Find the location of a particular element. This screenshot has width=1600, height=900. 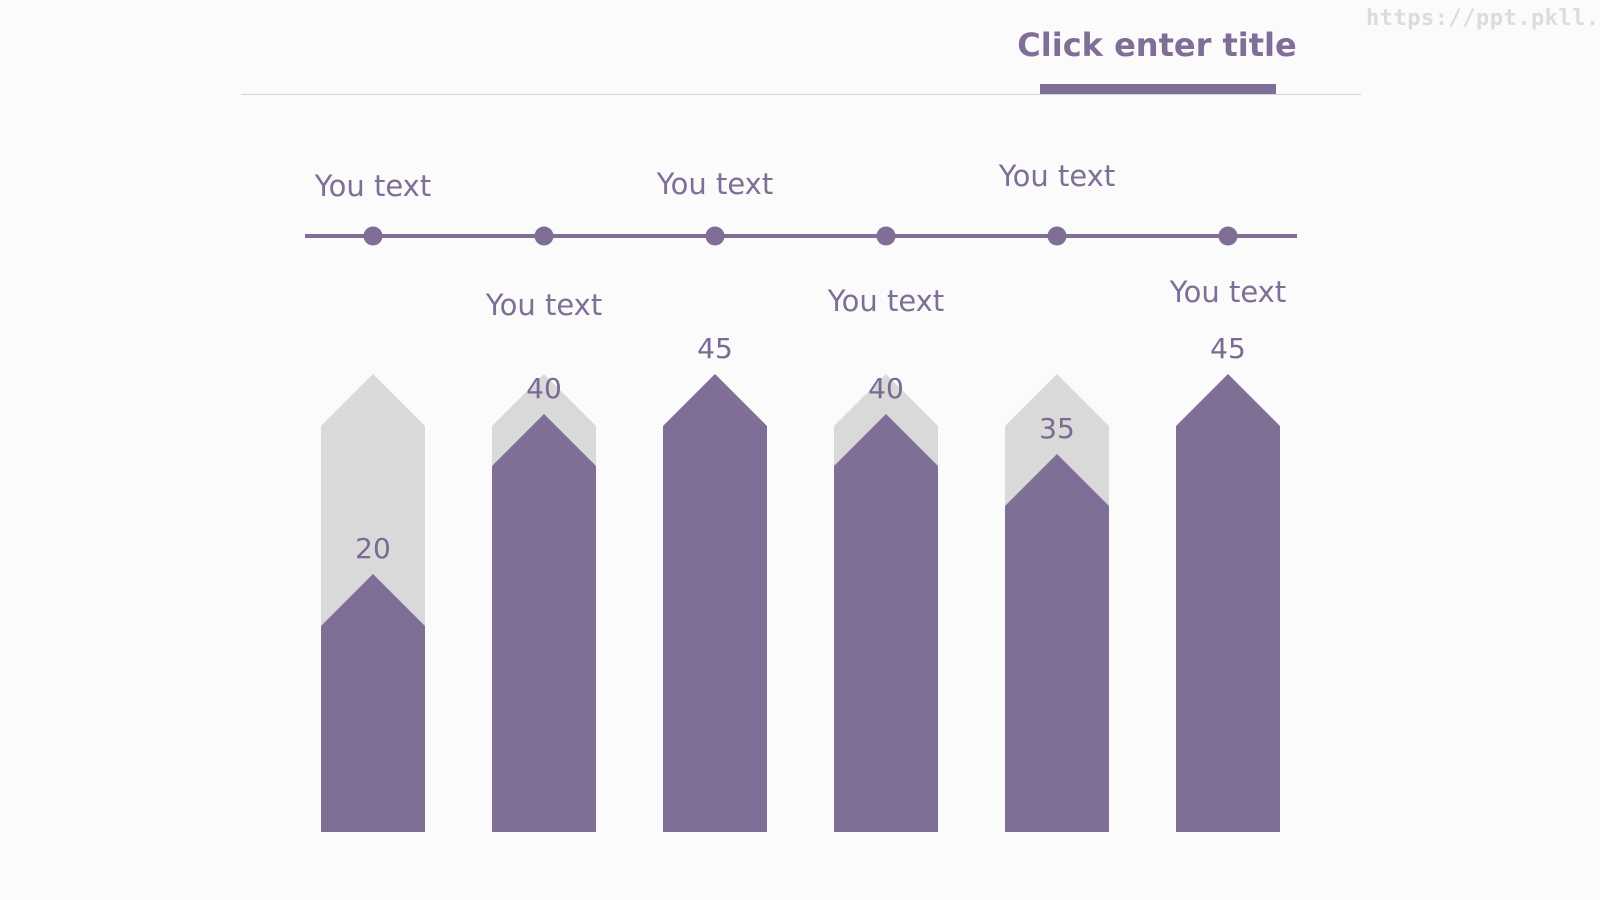

data-label: 35 is located at coordinates (1057, 428).